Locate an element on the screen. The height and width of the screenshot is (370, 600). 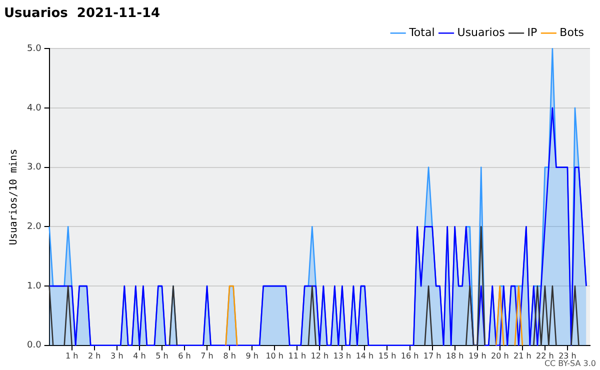
y-tick-label: 2.0 is located at coordinates (34, 227).